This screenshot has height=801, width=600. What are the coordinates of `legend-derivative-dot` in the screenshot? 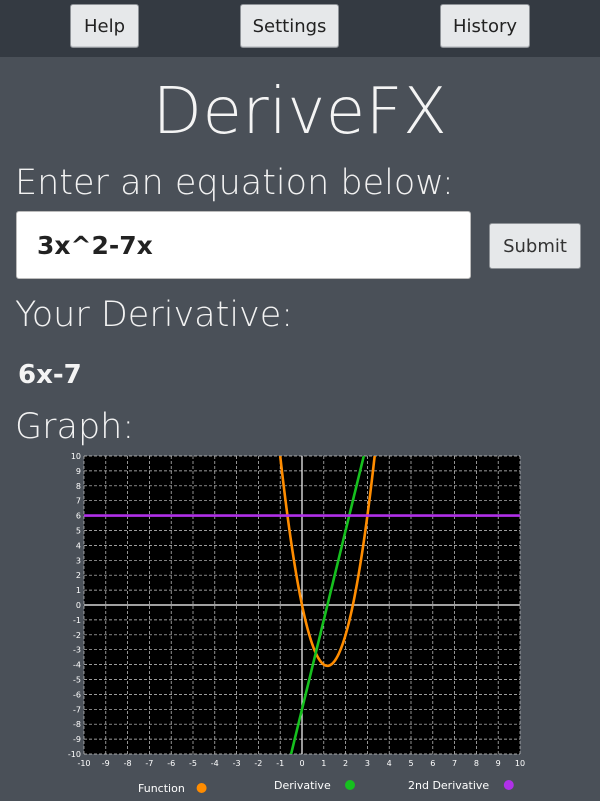 It's located at (350, 785).